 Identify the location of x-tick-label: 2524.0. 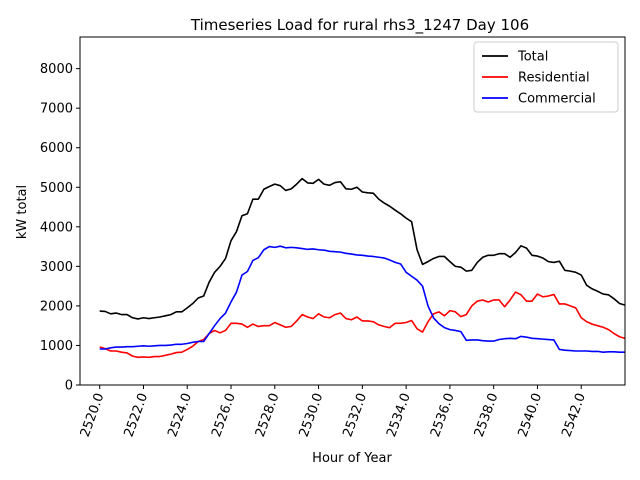
(180, 415).